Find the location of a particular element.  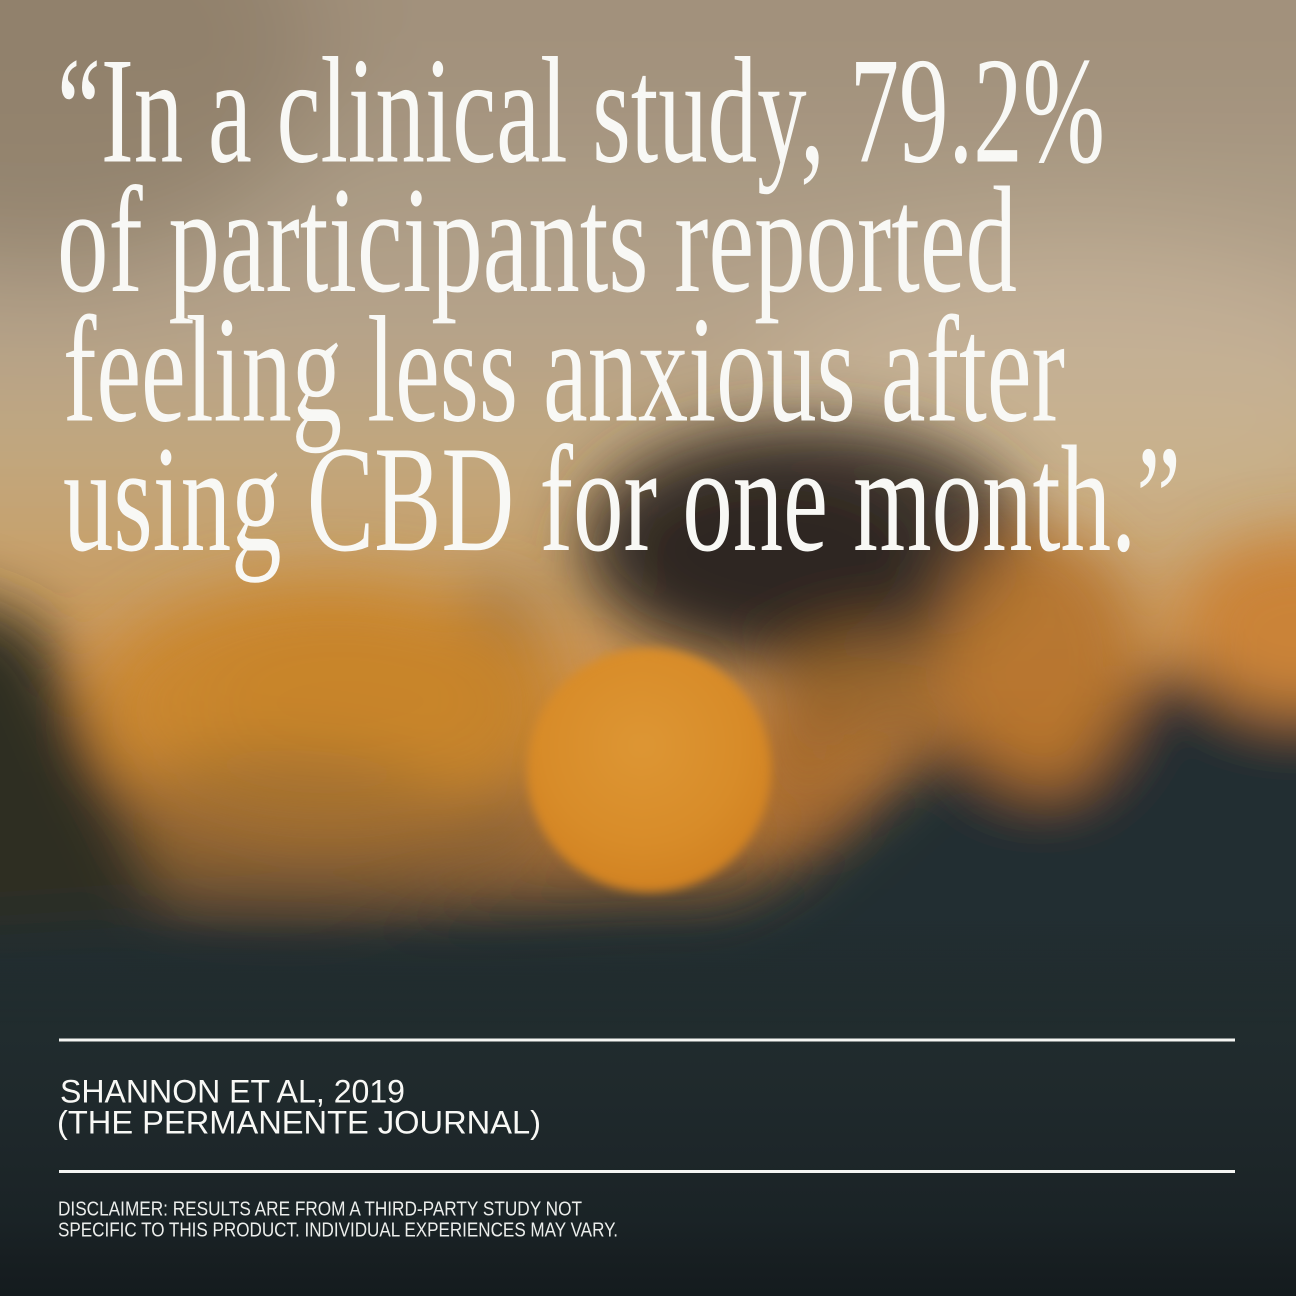

svg-text: SHANNON ET AL, 2019 is located at coordinates (232, 1090).